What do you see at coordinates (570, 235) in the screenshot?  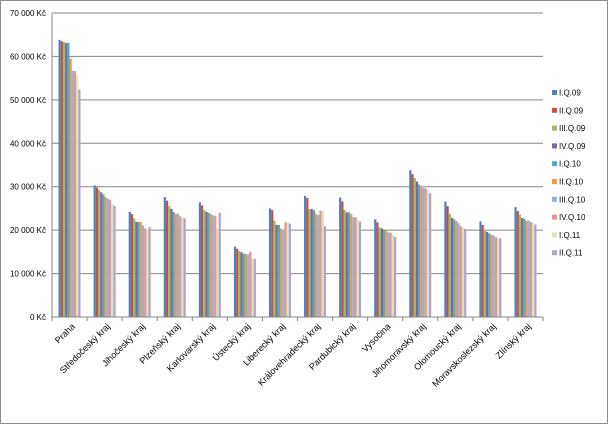 I see `legend-label: I.Q.11` at bounding box center [570, 235].